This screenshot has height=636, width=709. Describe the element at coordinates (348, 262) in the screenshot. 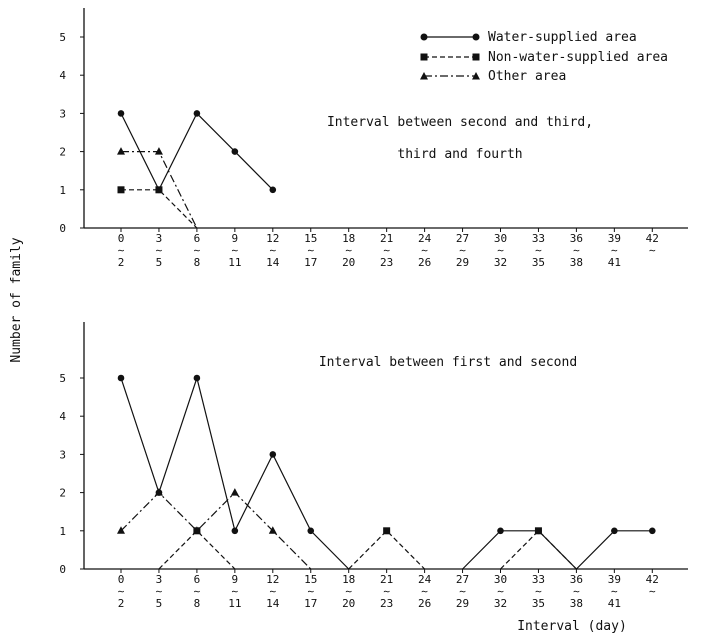

I see `x-tick-label-end: 20` at that location.